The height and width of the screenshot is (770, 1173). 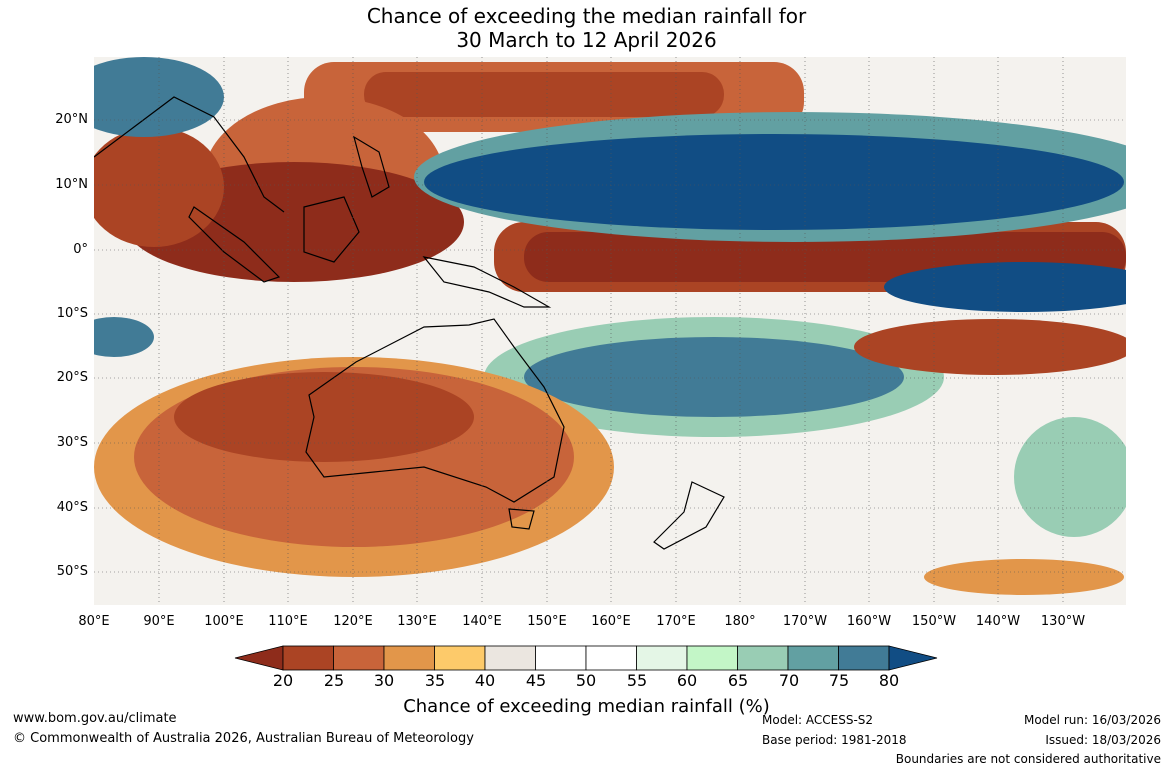 What do you see at coordinates (288, 621) in the screenshot?
I see `lon-label: 110°E` at bounding box center [288, 621].